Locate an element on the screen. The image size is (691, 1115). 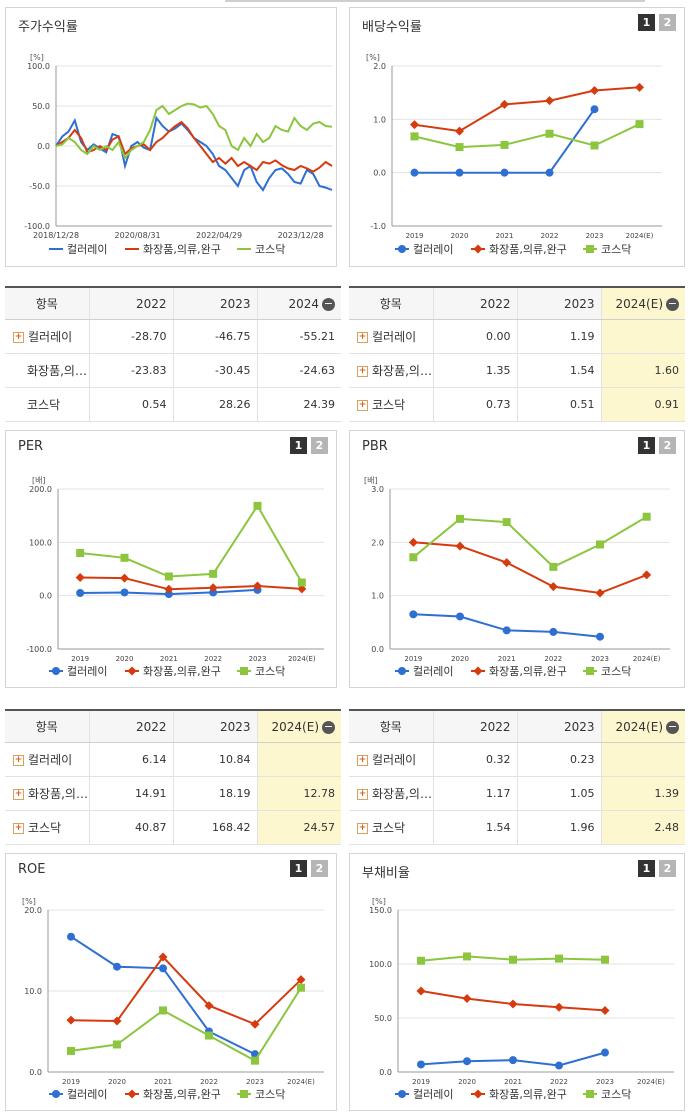
column-header: 항목 is located at coordinates (47, 727).